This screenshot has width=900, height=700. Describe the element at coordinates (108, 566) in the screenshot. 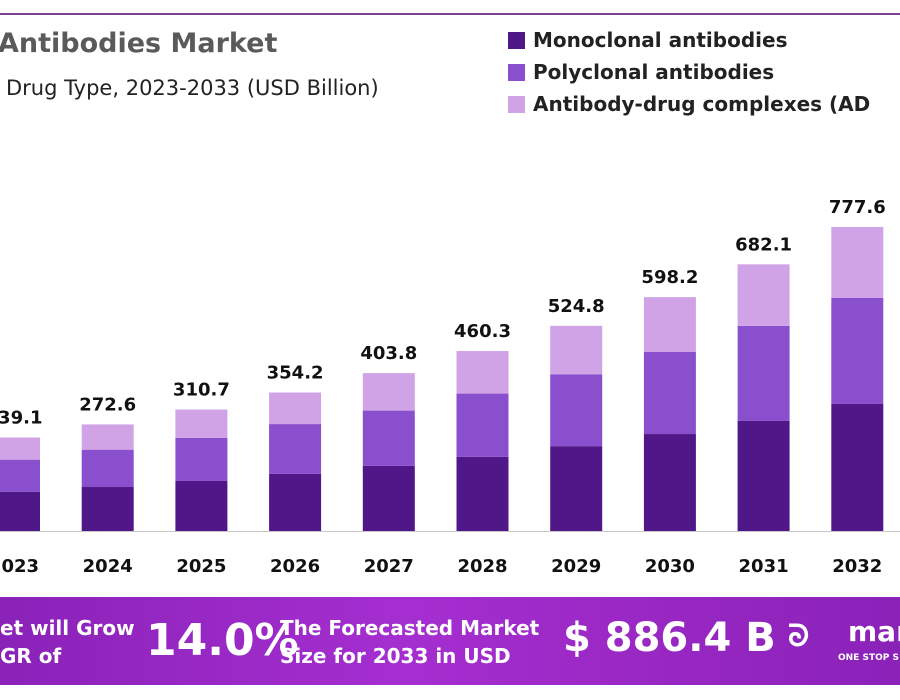

I see `x-tick-label-2024: 2024` at that location.